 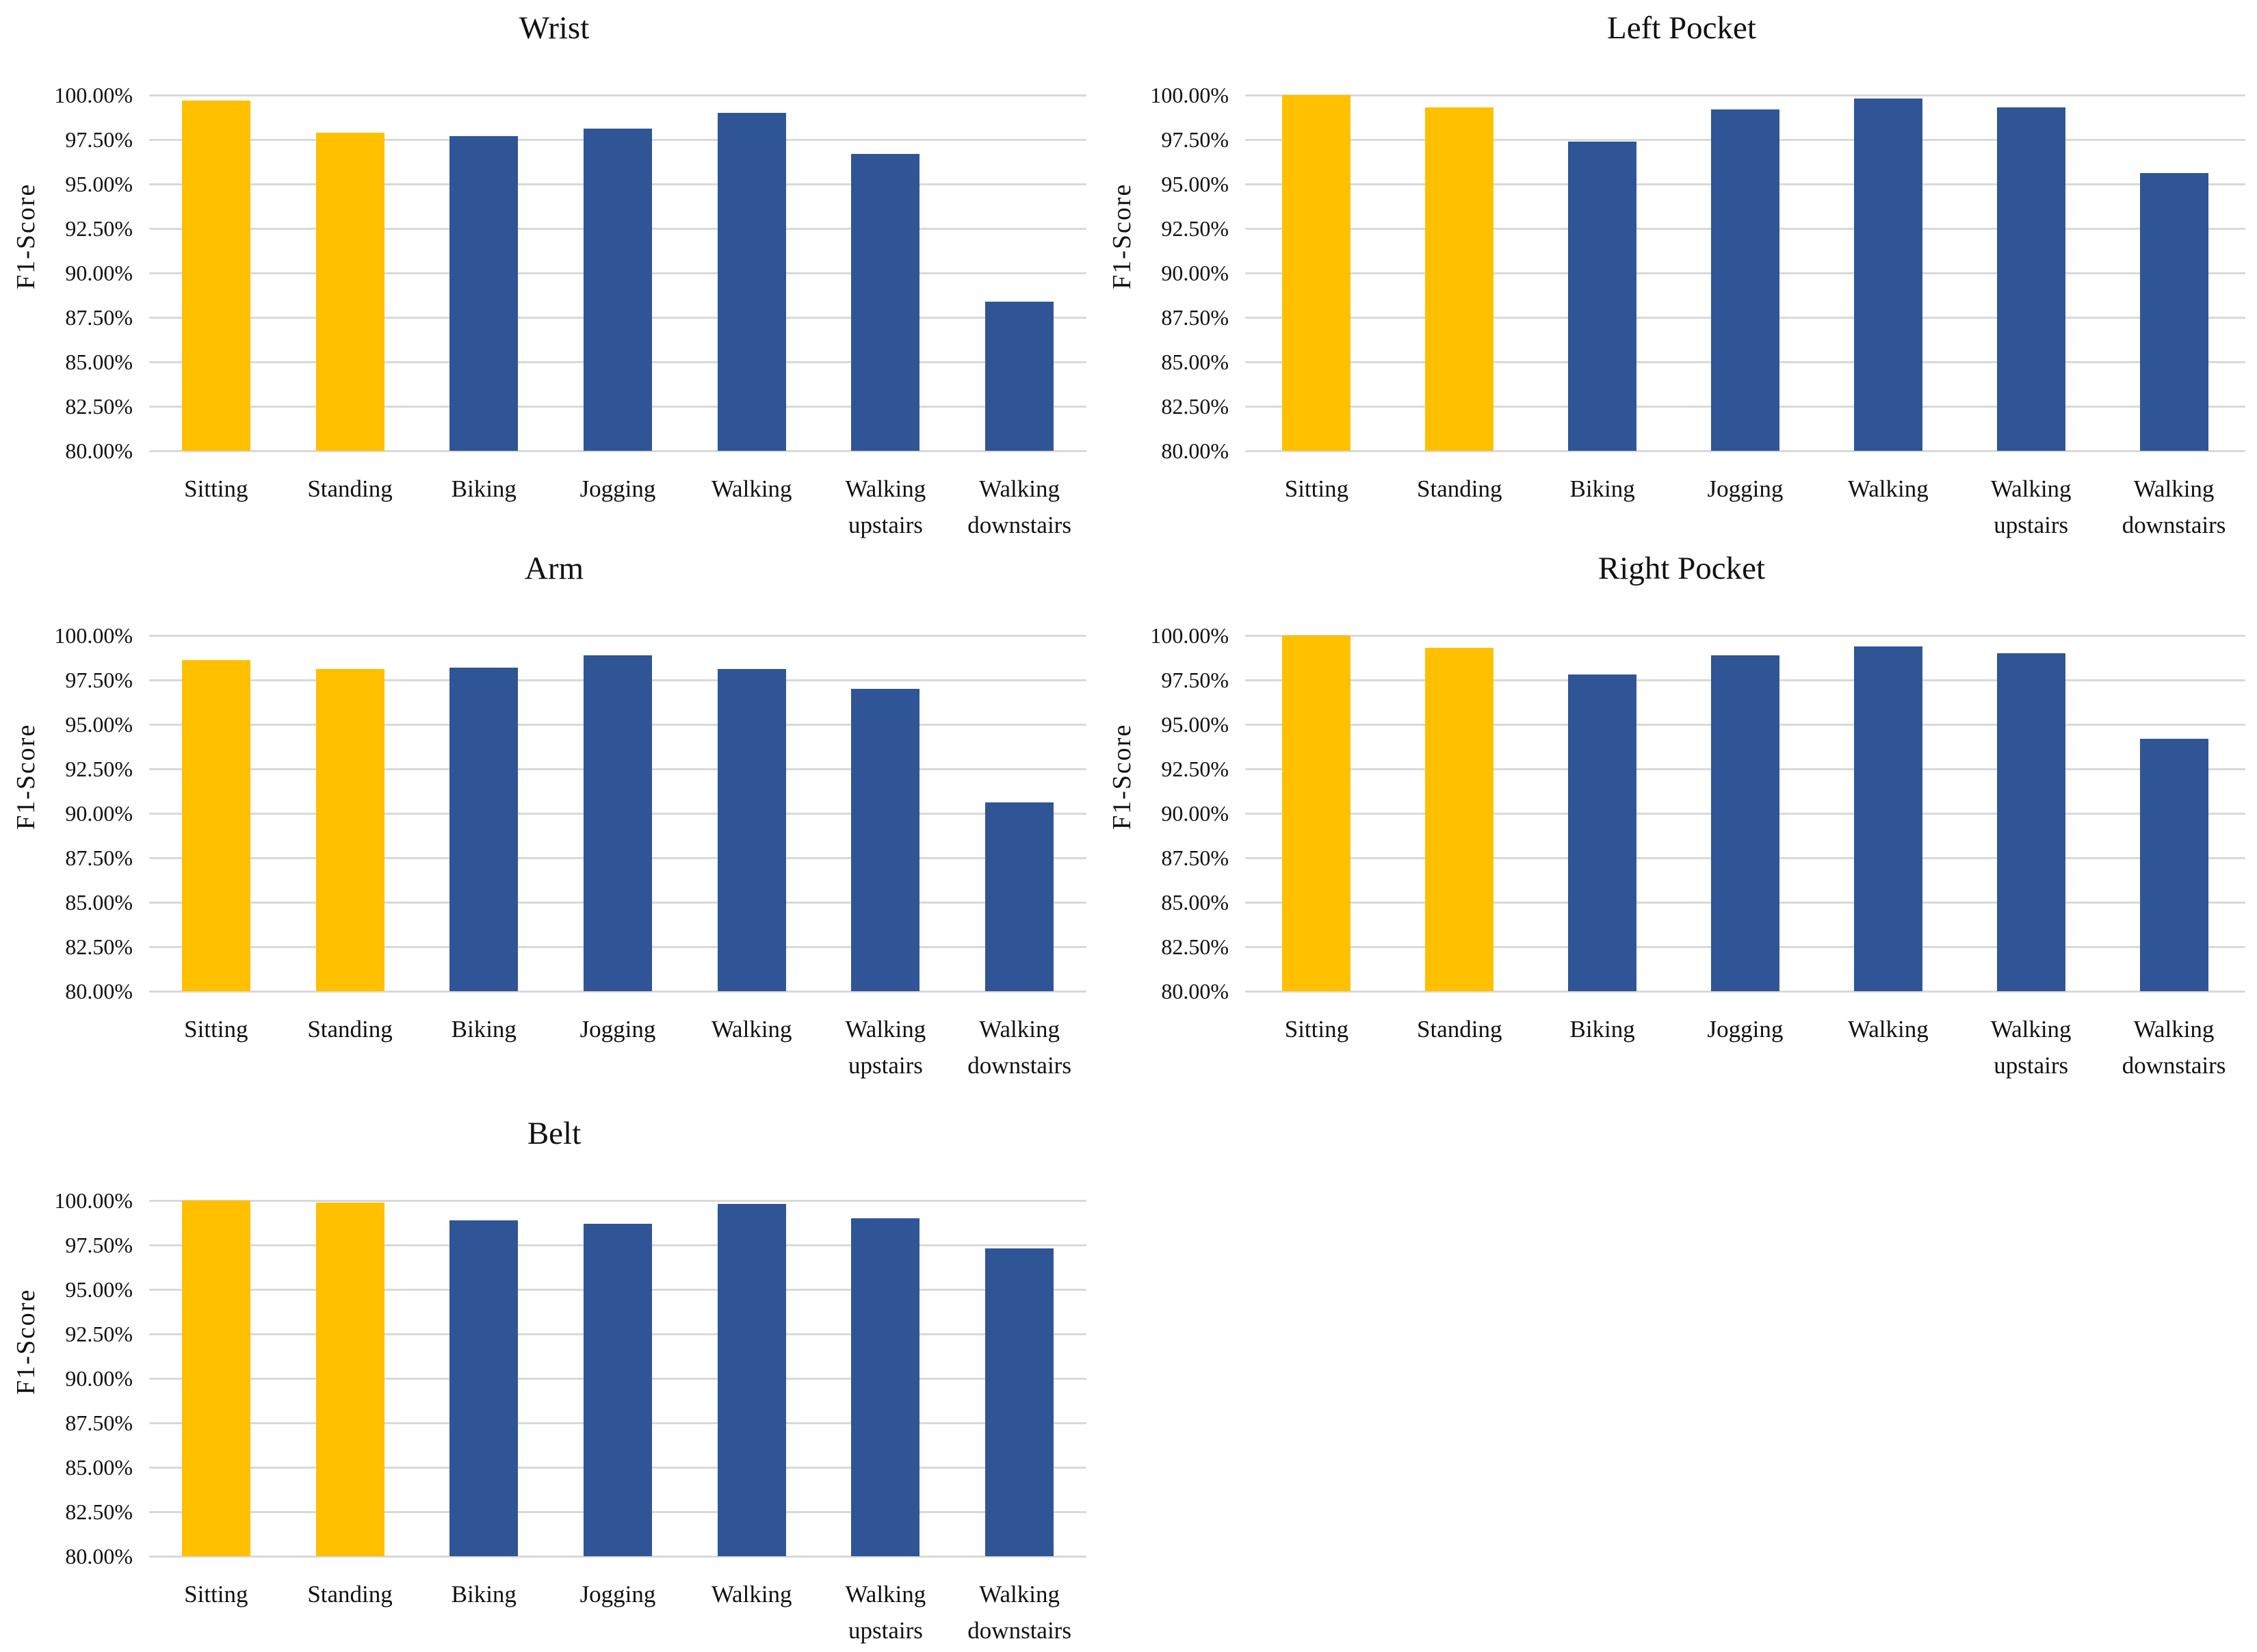 I want to click on chart-title: Left Pocket, so click(x=1682, y=28).